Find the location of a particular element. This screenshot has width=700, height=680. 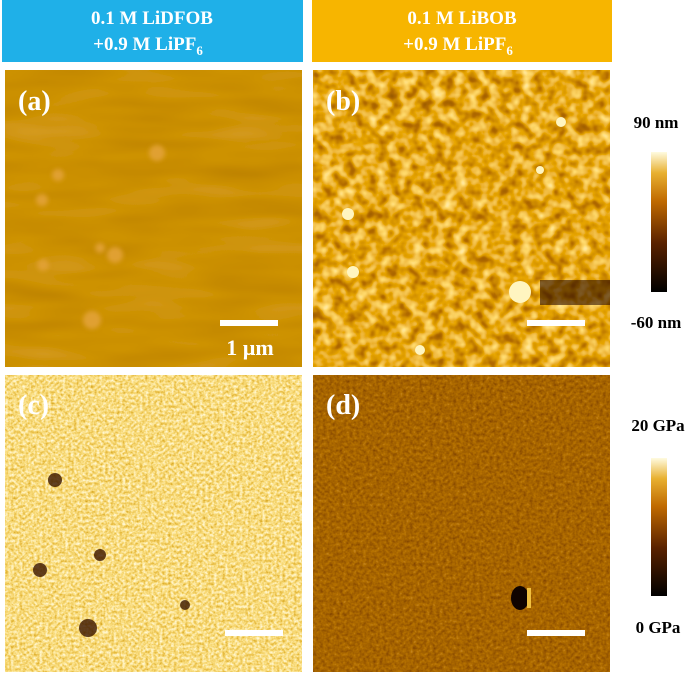

colorbar-max: 20 GPa is located at coordinates (658, 425).